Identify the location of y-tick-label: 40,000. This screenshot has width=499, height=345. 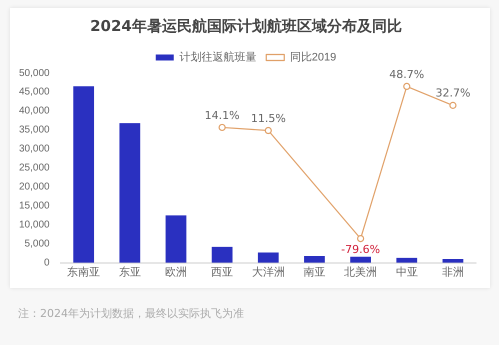
(34, 111).